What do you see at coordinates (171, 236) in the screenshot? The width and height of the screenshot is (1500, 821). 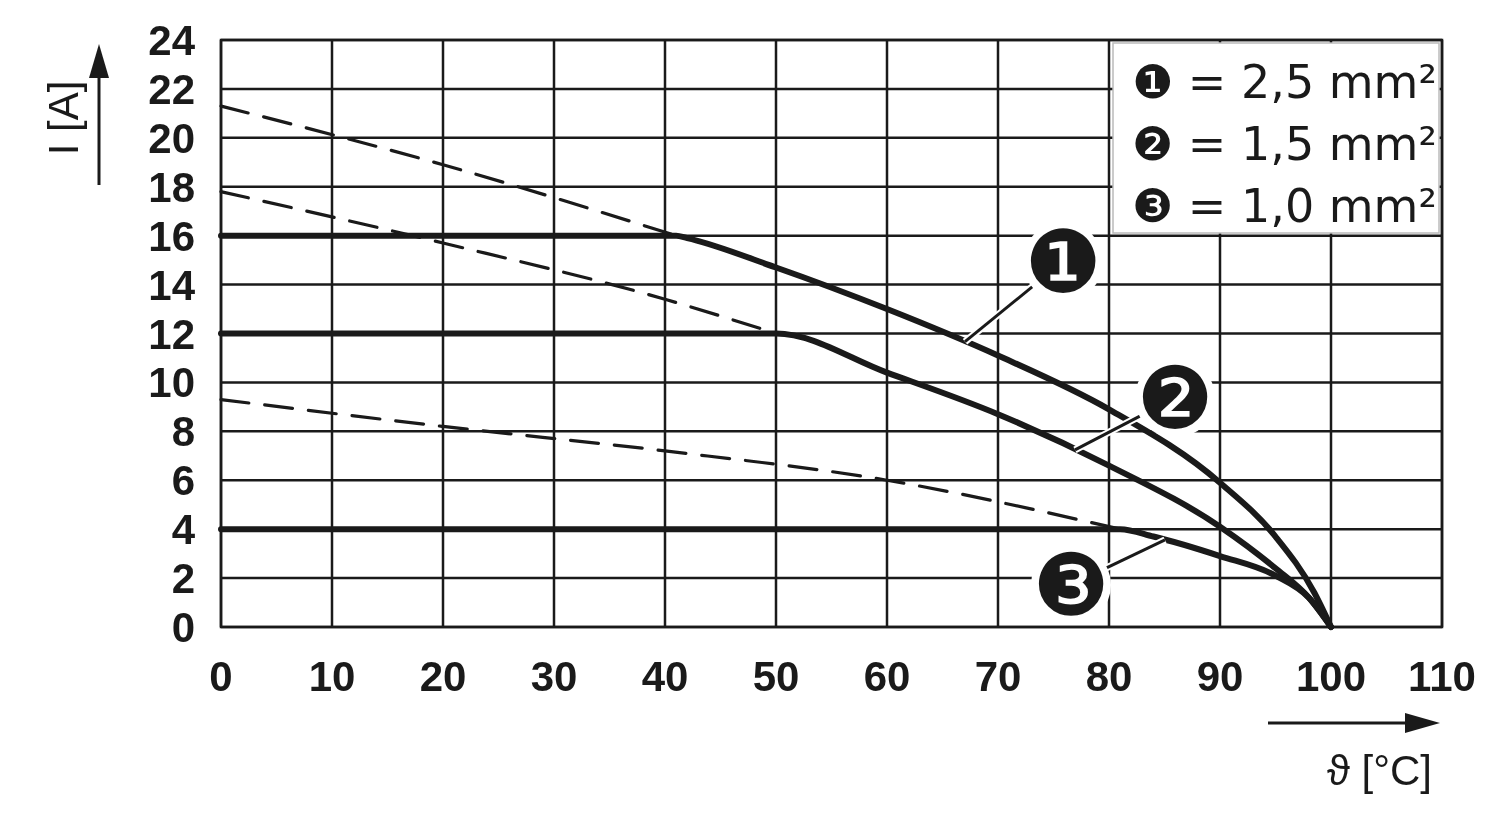 I see `y-tick-label: 16` at bounding box center [171, 236].